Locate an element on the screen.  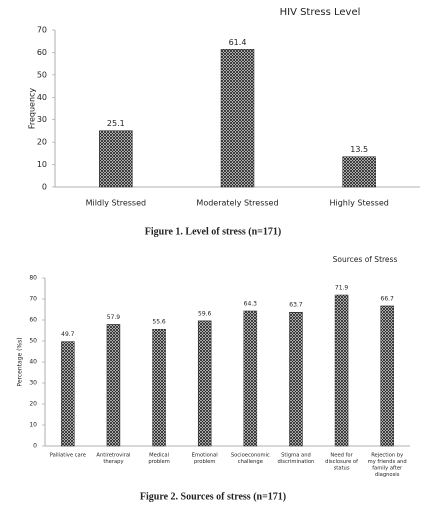
value-label: 61.4 is located at coordinates (238, 42).